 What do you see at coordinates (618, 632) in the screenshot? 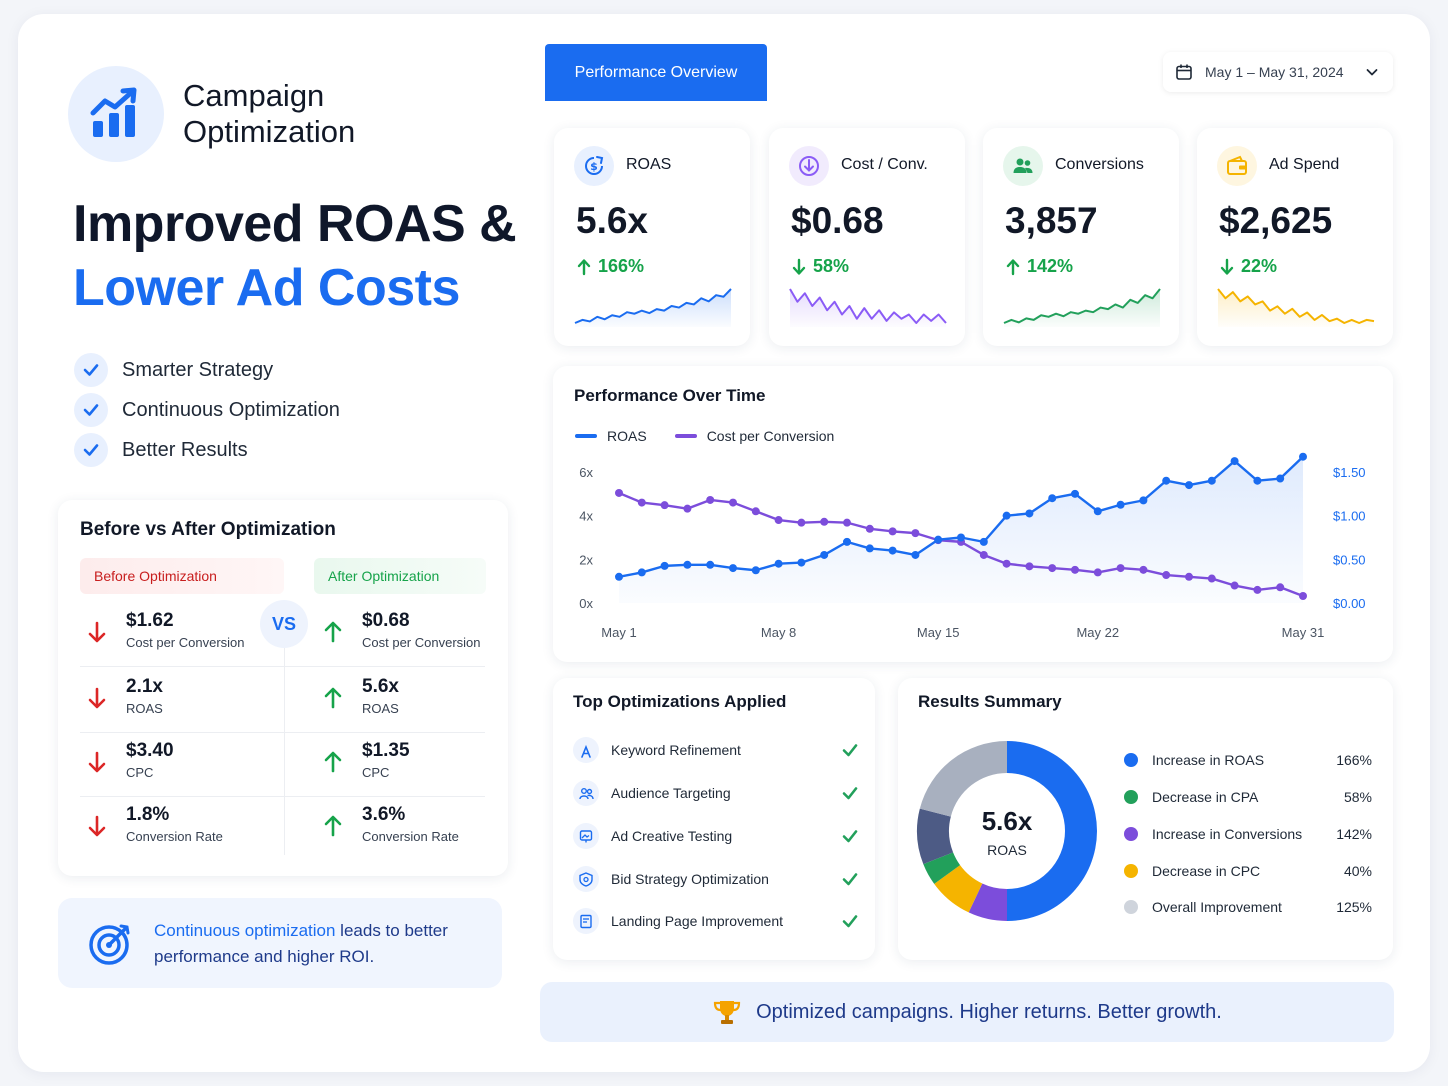
I see `x-tick: May 1` at bounding box center [618, 632].